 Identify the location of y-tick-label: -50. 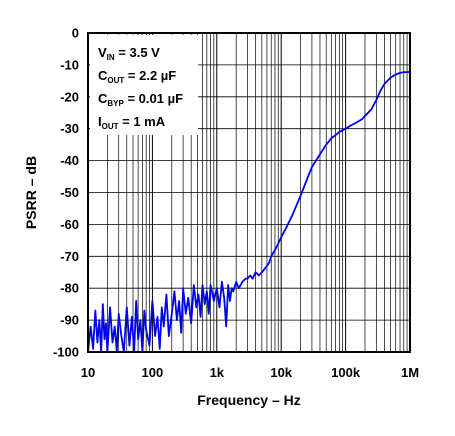
(69, 192).